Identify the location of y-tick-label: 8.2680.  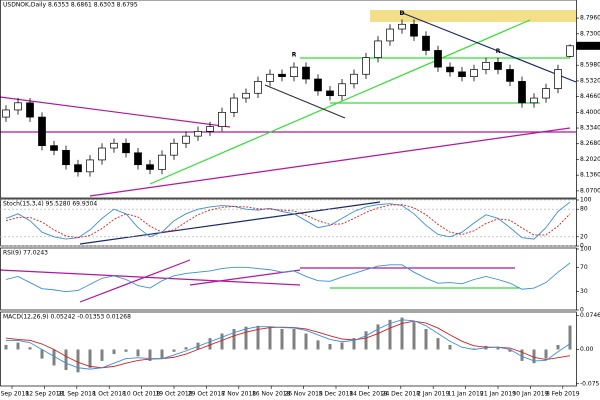
(590, 143).